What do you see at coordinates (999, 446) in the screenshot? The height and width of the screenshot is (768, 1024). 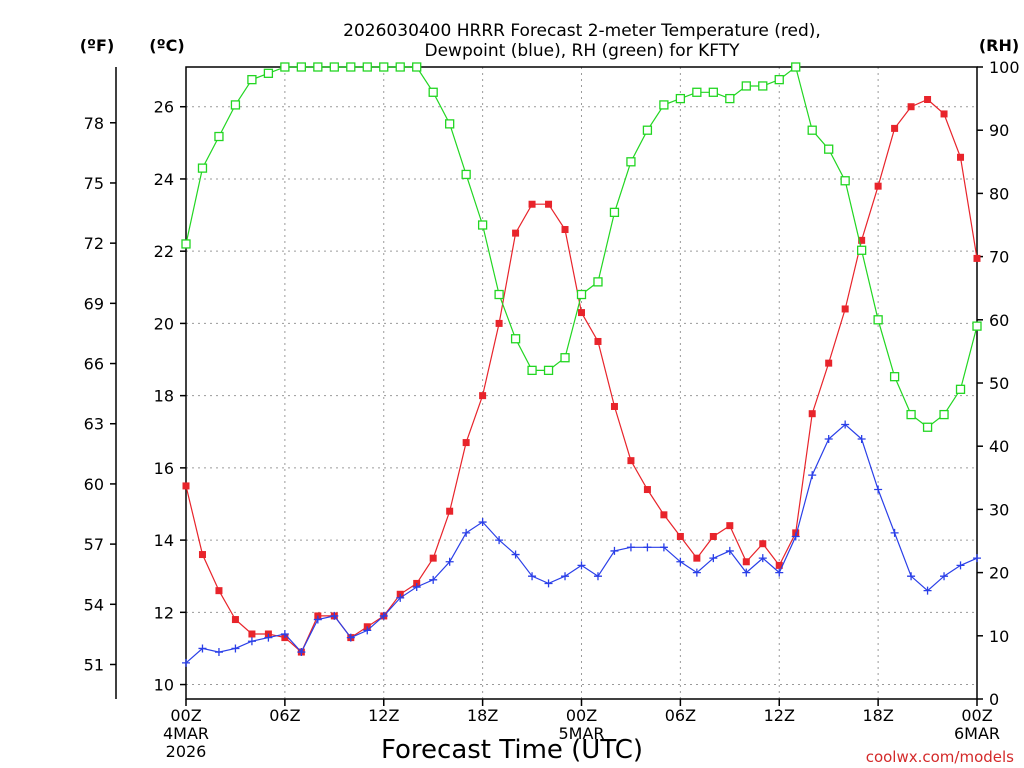 I see `rh-tick-label: 40` at bounding box center [999, 446].